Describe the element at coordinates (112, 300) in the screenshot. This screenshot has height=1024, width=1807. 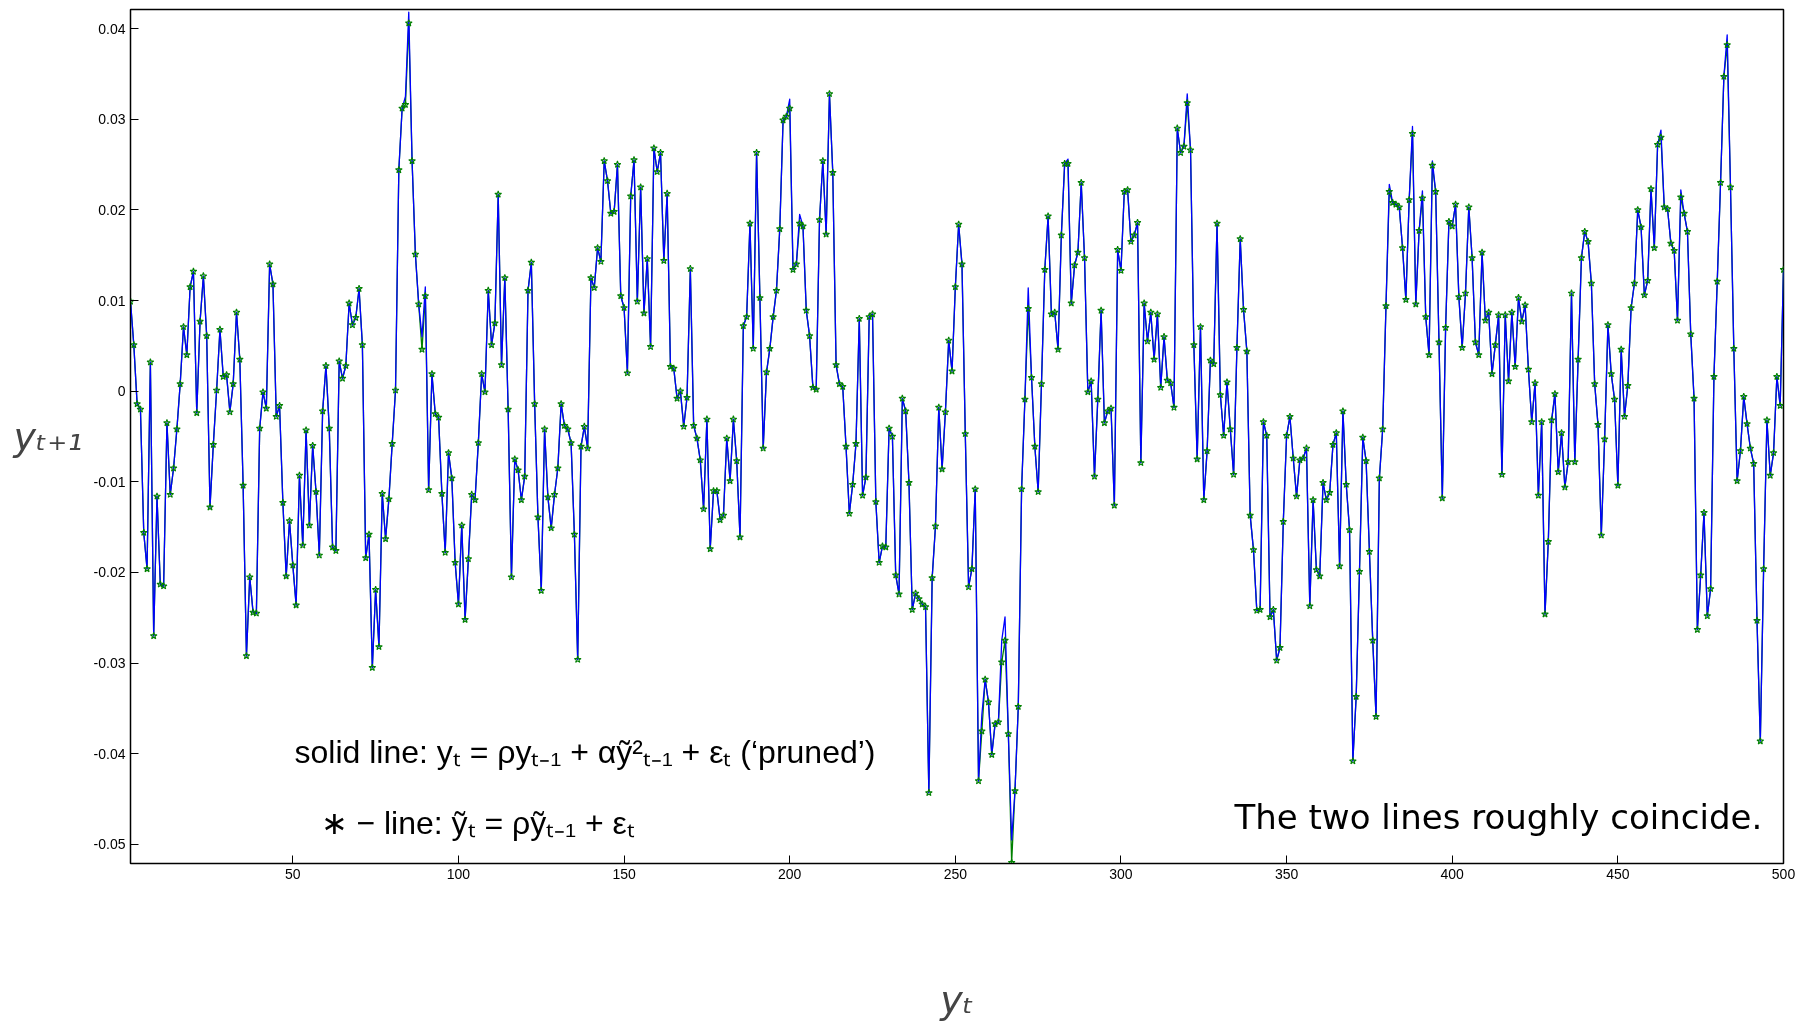
I see `y-tick-label: 0.01` at that location.